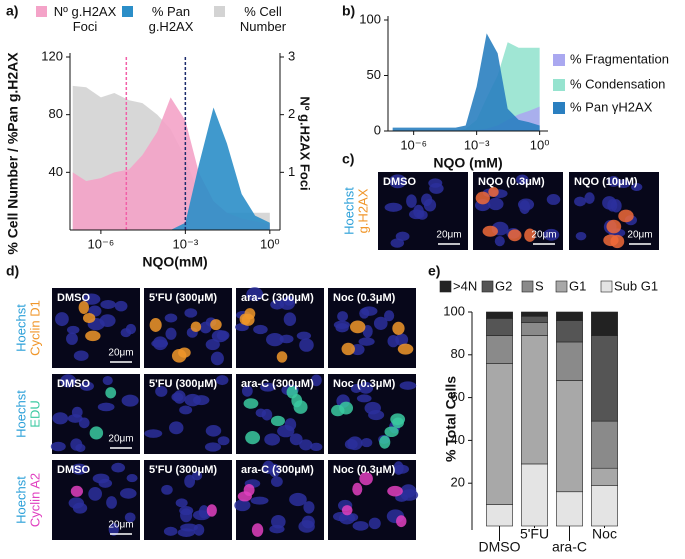  I want to click on y2-tick-label: 2, so click(291, 113).